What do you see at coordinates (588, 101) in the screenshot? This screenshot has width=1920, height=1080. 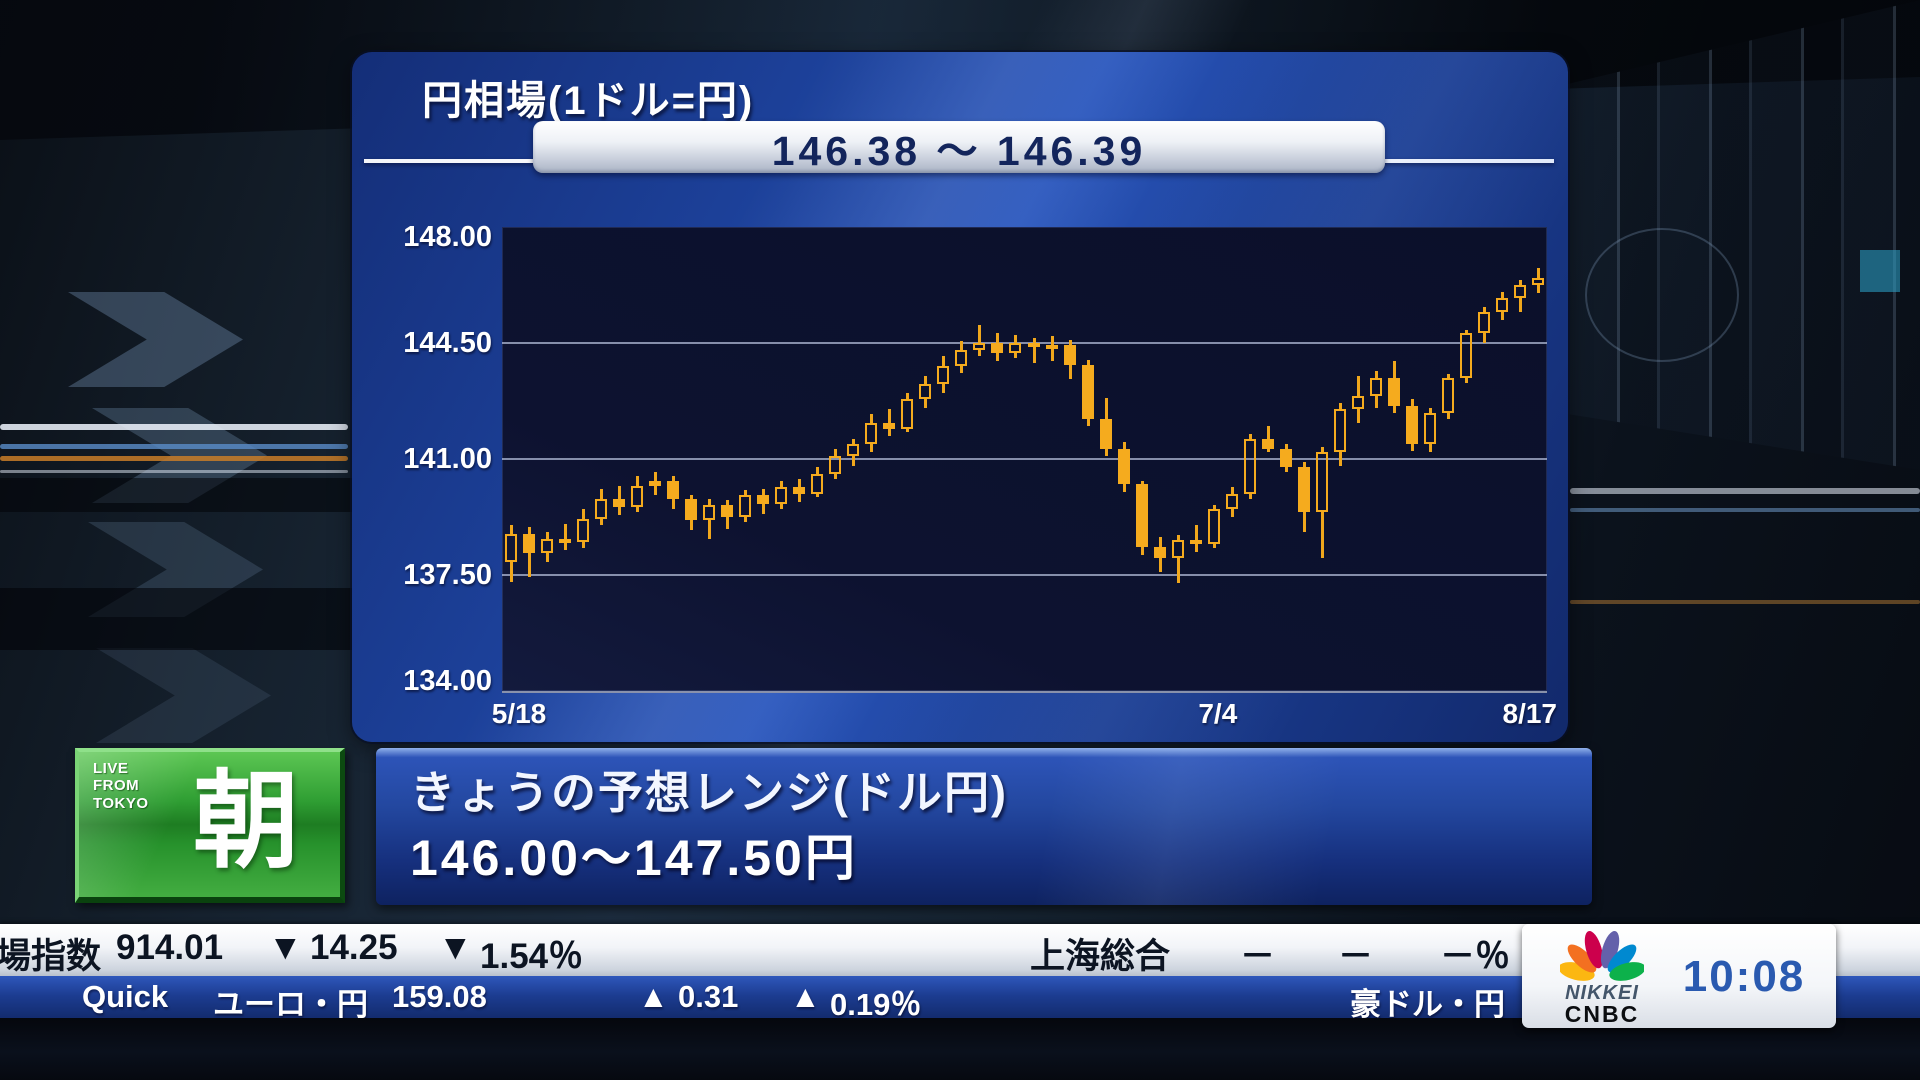 I see `panel-title: 円相場(1ドル=円)` at bounding box center [588, 101].